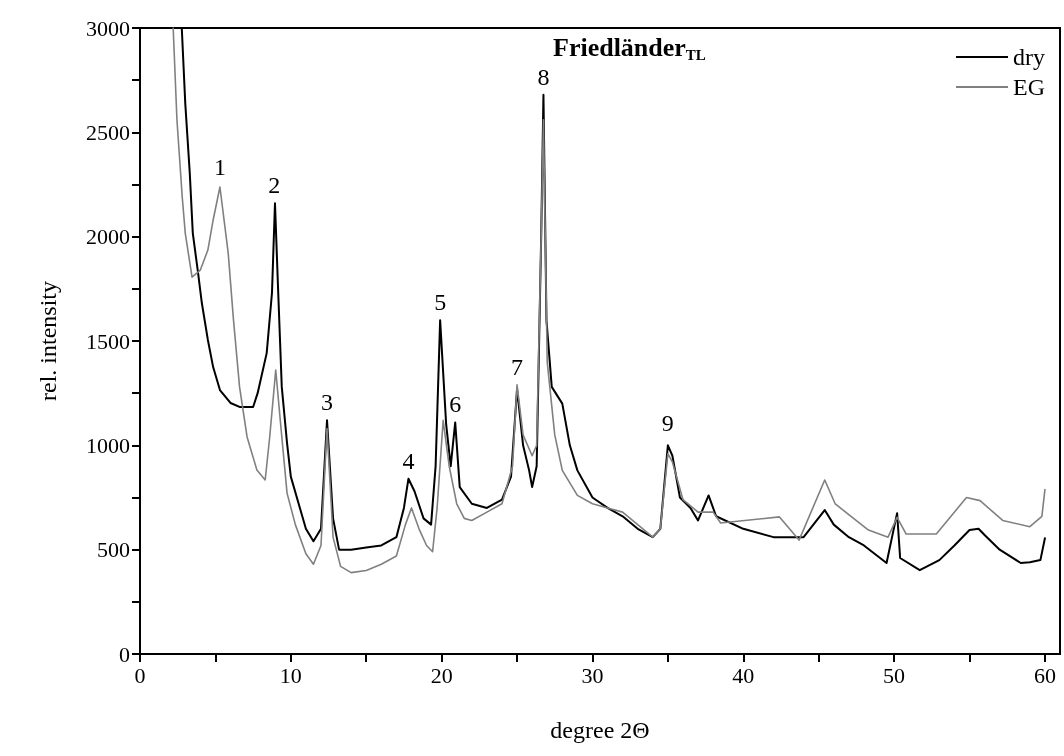 This screenshot has height=756, width=1064. I want to click on y-tick-label: 1500, so click(108, 341).